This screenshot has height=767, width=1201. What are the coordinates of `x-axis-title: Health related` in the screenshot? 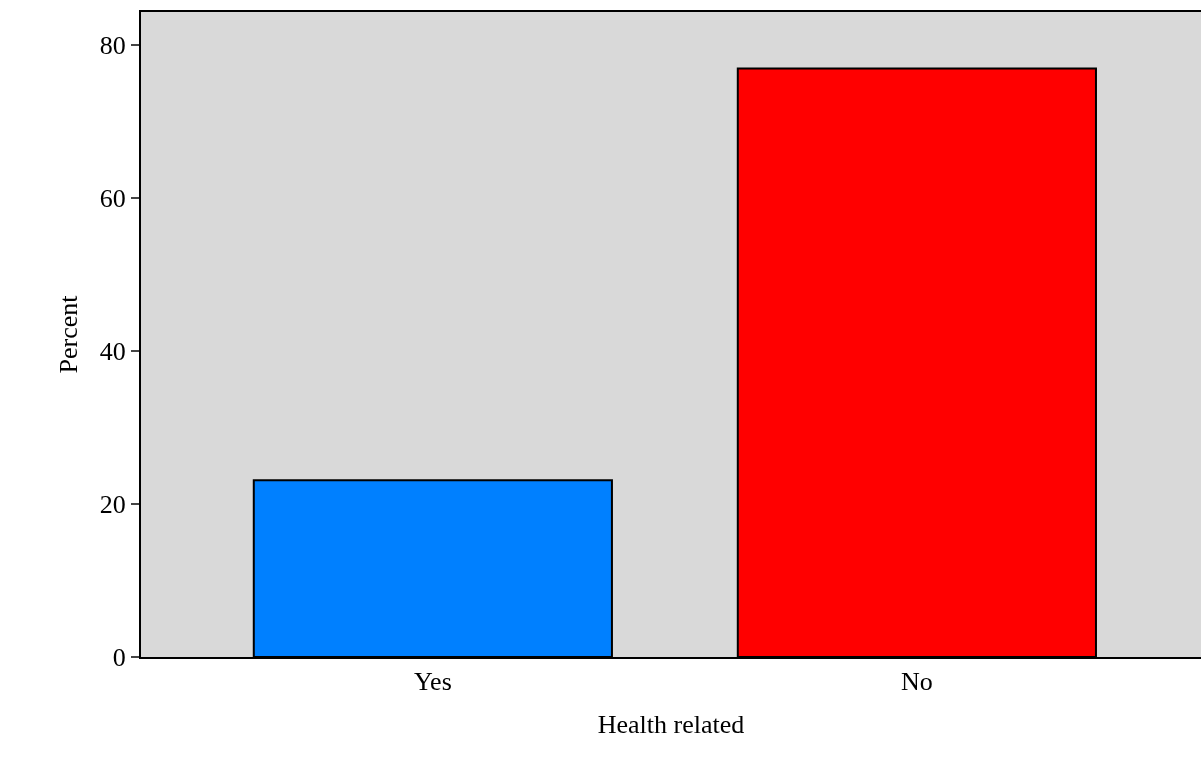 It's located at (671, 725).